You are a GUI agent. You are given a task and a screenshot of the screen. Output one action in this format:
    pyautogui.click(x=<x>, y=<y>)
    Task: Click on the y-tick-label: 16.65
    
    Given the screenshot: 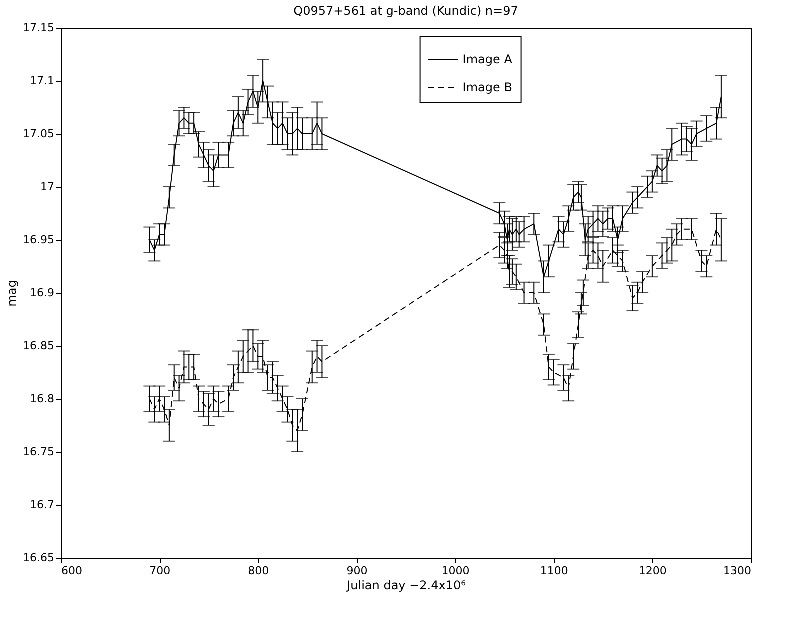 What is the action you would take?
    pyautogui.click(x=38, y=558)
    